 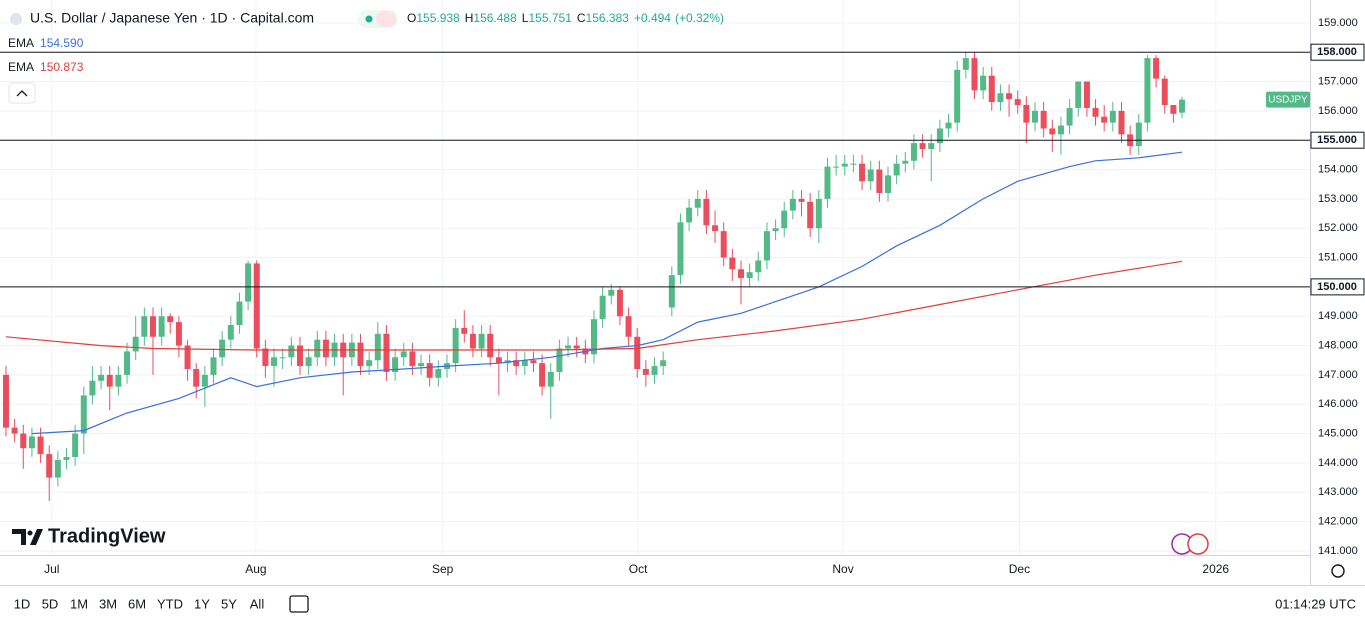 I want to click on ohlc-label: O, so click(x=411, y=18).